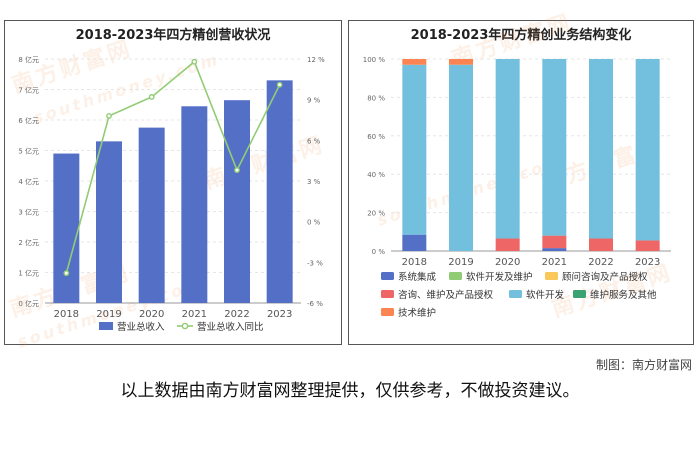 The height and width of the screenshot is (467, 700). Describe the element at coordinates (545, 295) in the screenshot. I see `legend-label: 软件开发` at that location.